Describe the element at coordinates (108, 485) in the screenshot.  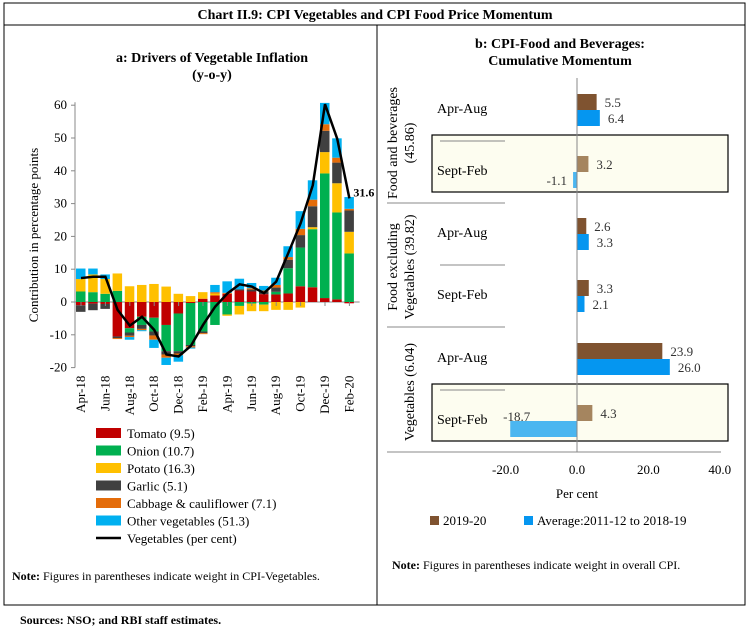
I see `legend-swatch-garlic` at that location.